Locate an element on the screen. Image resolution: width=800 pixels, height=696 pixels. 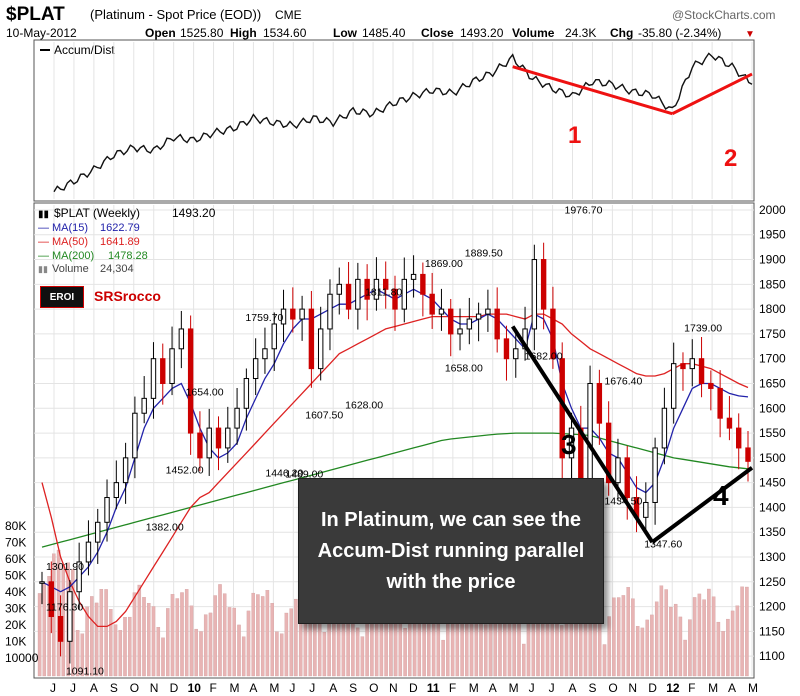
y-tick-label: 1200 is located at coordinates (772, 607).